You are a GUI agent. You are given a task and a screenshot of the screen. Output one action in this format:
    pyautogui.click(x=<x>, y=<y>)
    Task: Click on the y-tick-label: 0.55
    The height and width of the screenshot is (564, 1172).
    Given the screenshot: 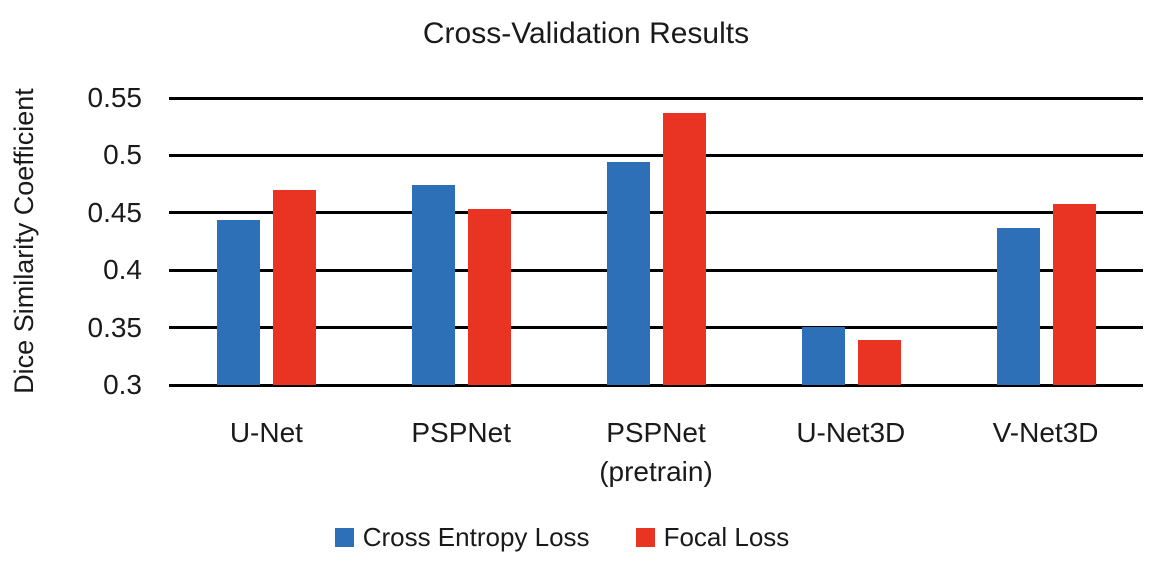 What is the action you would take?
    pyautogui.click(x=115, y=97)
    